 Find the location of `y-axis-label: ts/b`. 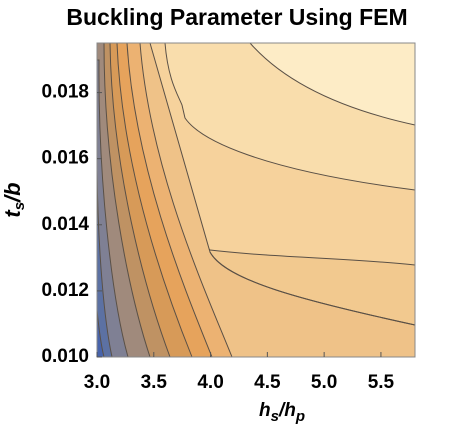

y-axis-label: ts/b is located at coordinates (14, 199).